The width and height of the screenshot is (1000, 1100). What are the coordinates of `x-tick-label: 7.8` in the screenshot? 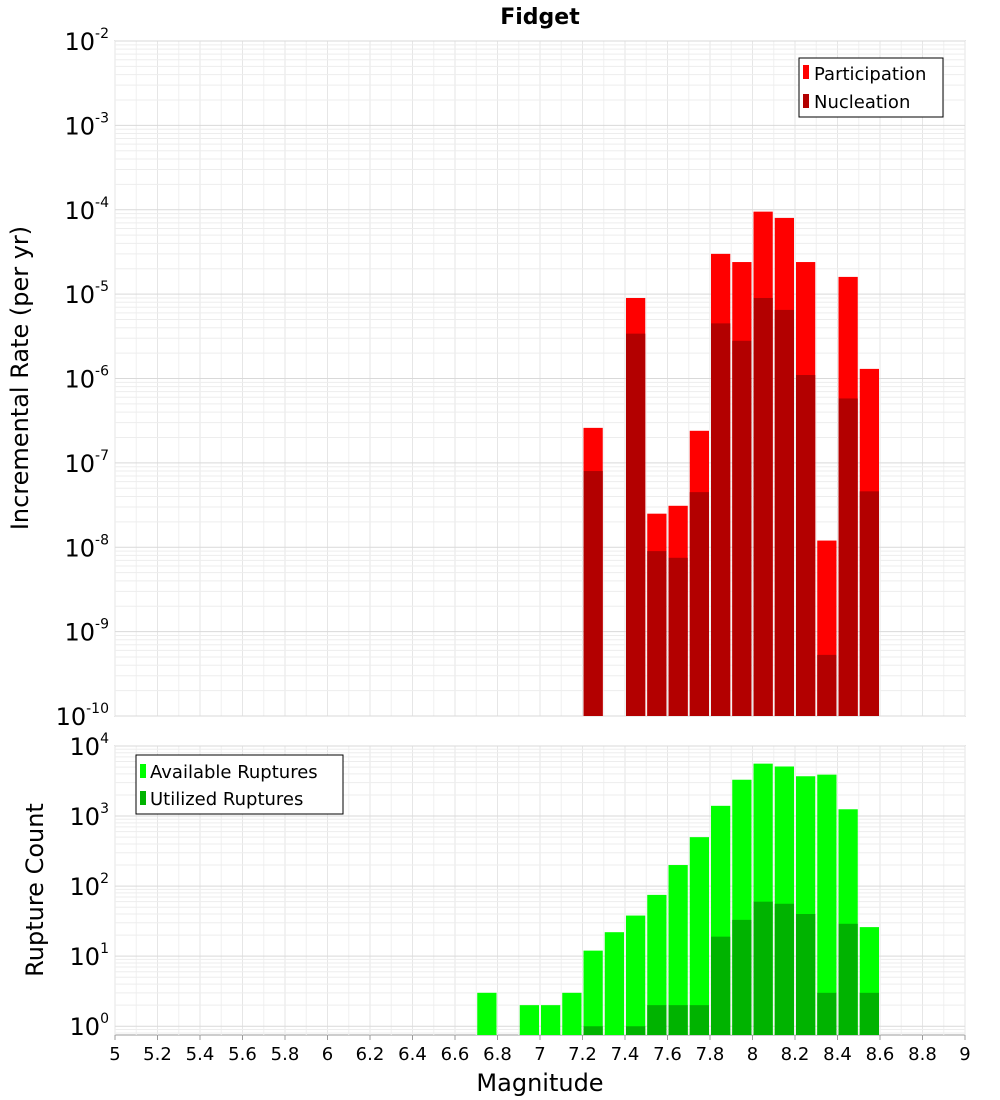 It's located at (710, 1054).